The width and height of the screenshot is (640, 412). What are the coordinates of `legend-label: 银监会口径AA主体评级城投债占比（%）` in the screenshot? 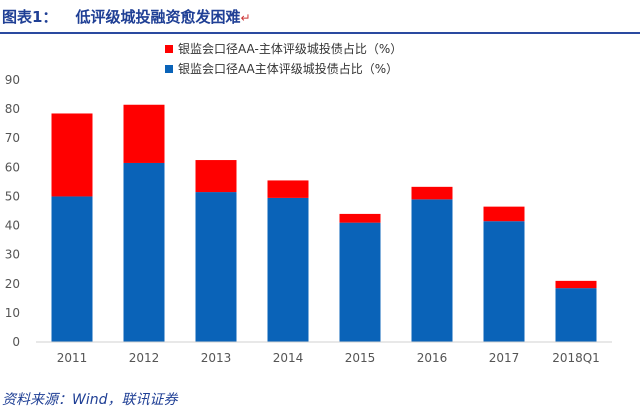 It's located at (288, 68).